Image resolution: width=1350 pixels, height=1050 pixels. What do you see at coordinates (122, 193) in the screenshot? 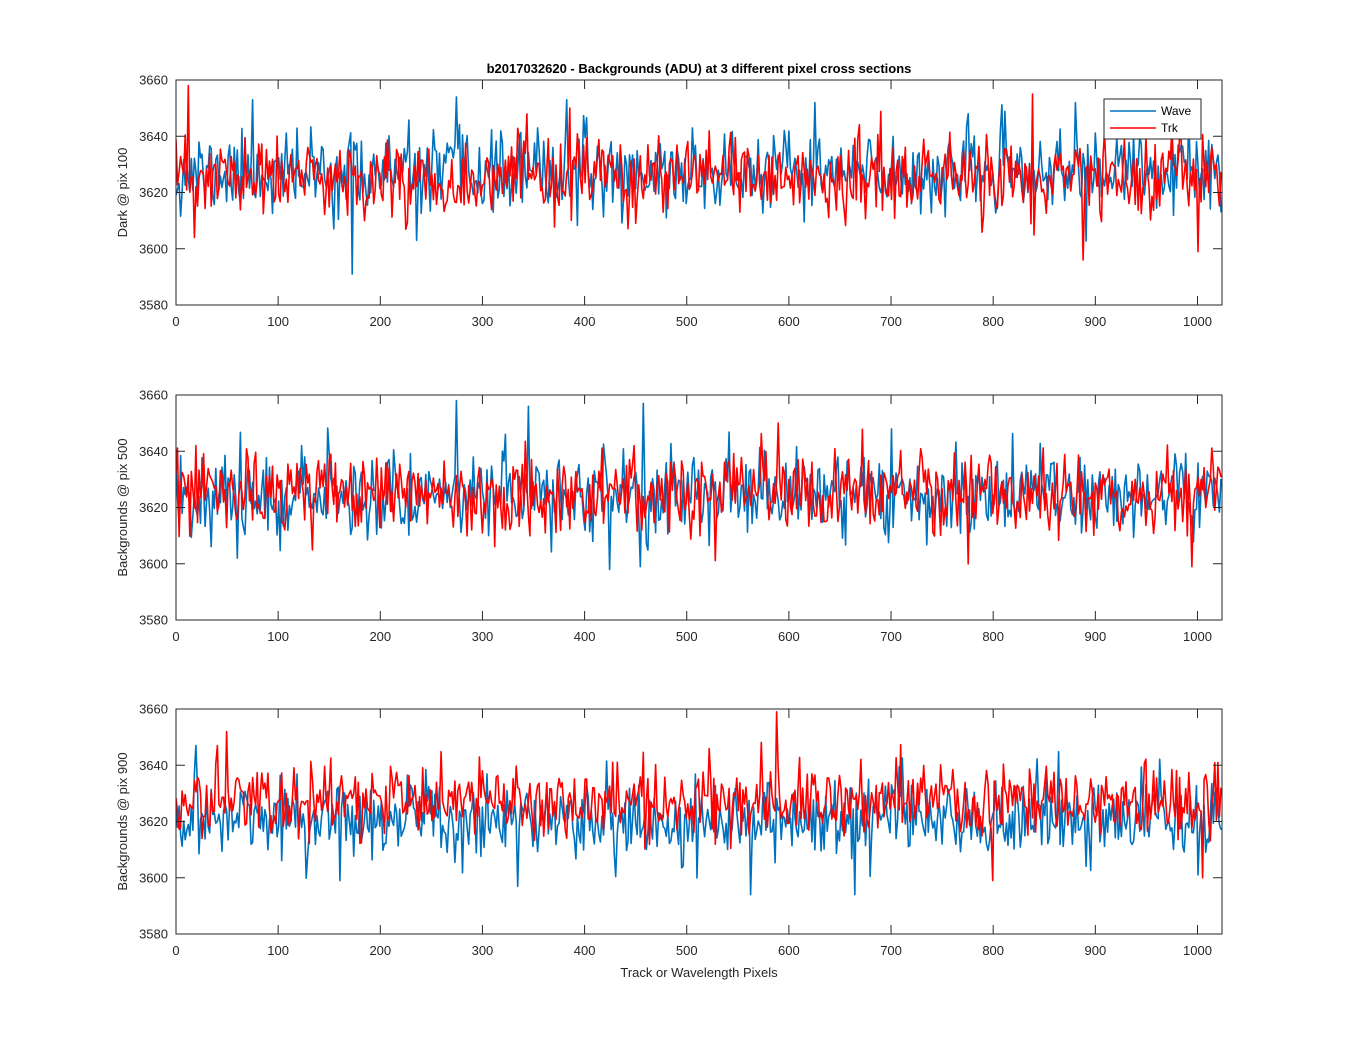
I see `y-axis-label: Dark @ pix 100` at bounding box center [122, 193].